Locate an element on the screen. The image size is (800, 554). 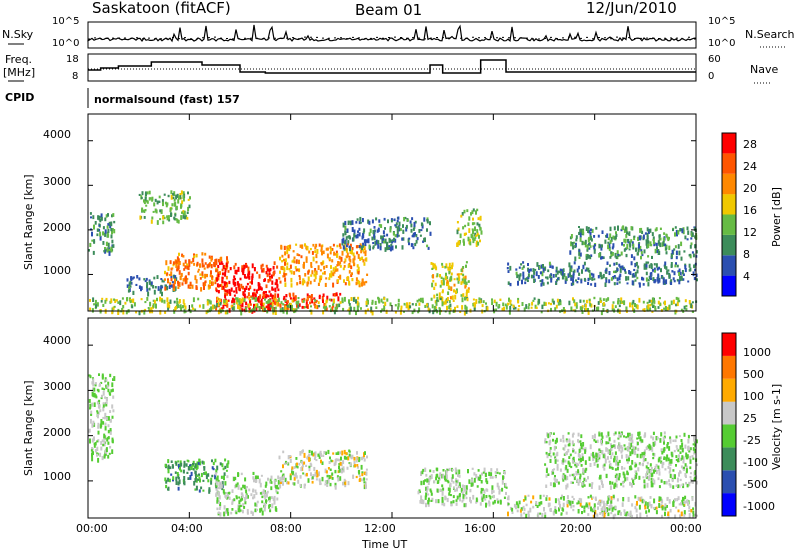
power-colorbar-segment is located at coordinates (729, 224).